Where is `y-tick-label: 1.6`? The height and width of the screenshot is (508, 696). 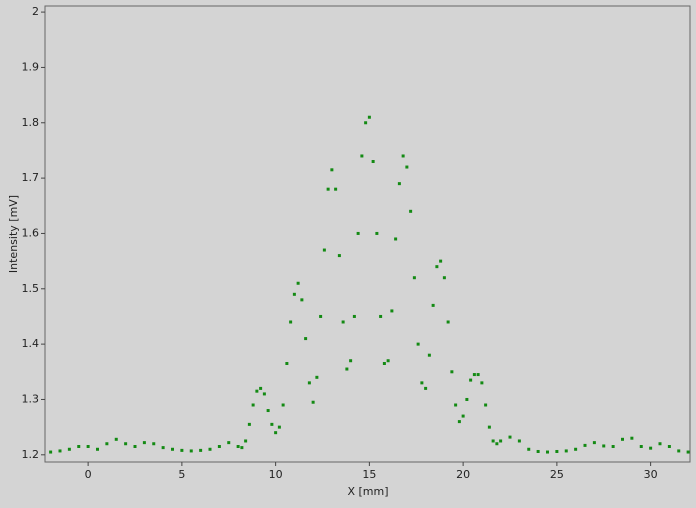
y-tick-label: 1.6 is located at coordinates (31, 232).